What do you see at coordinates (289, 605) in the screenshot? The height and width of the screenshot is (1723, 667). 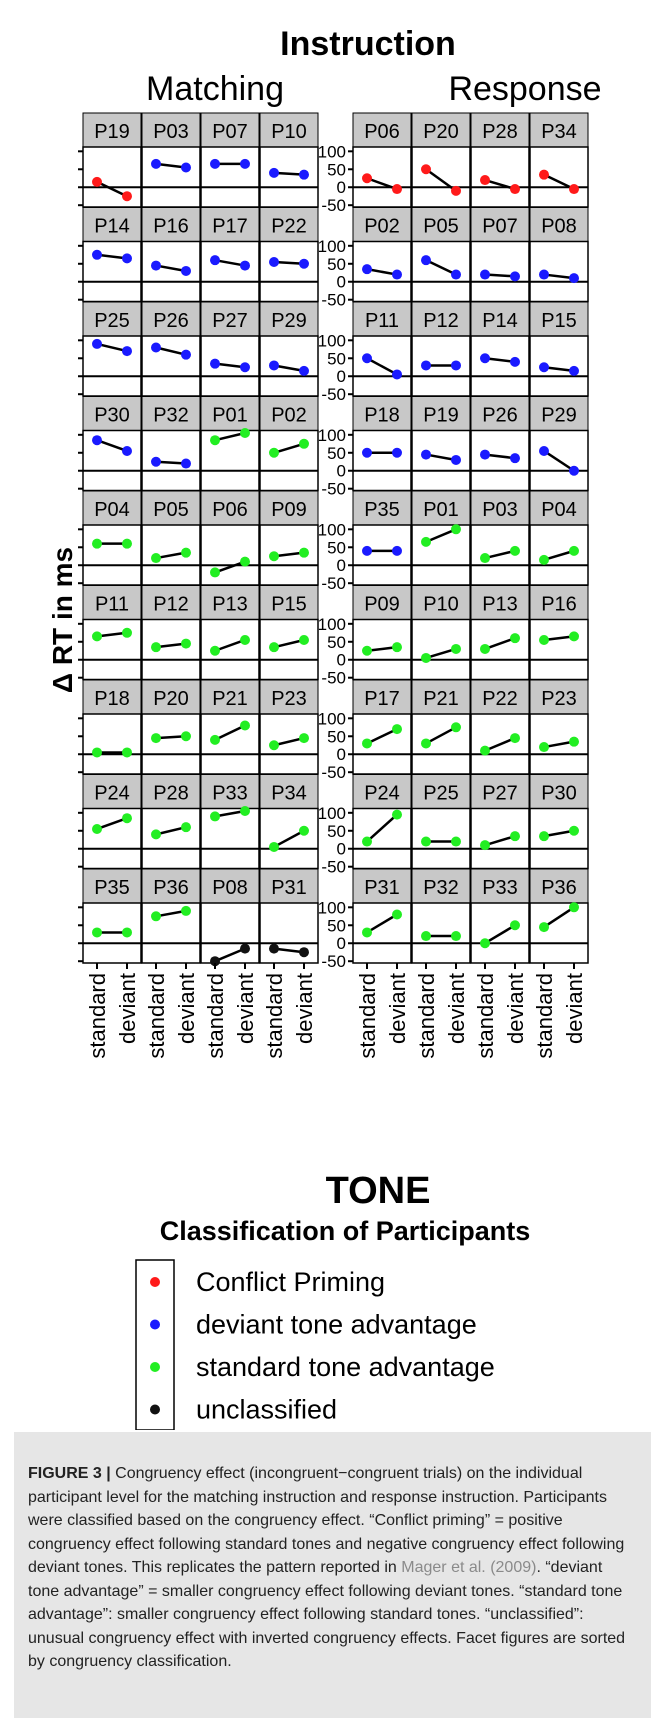 I see `facet-strip-label: P15` at bounding box center [289, 605].